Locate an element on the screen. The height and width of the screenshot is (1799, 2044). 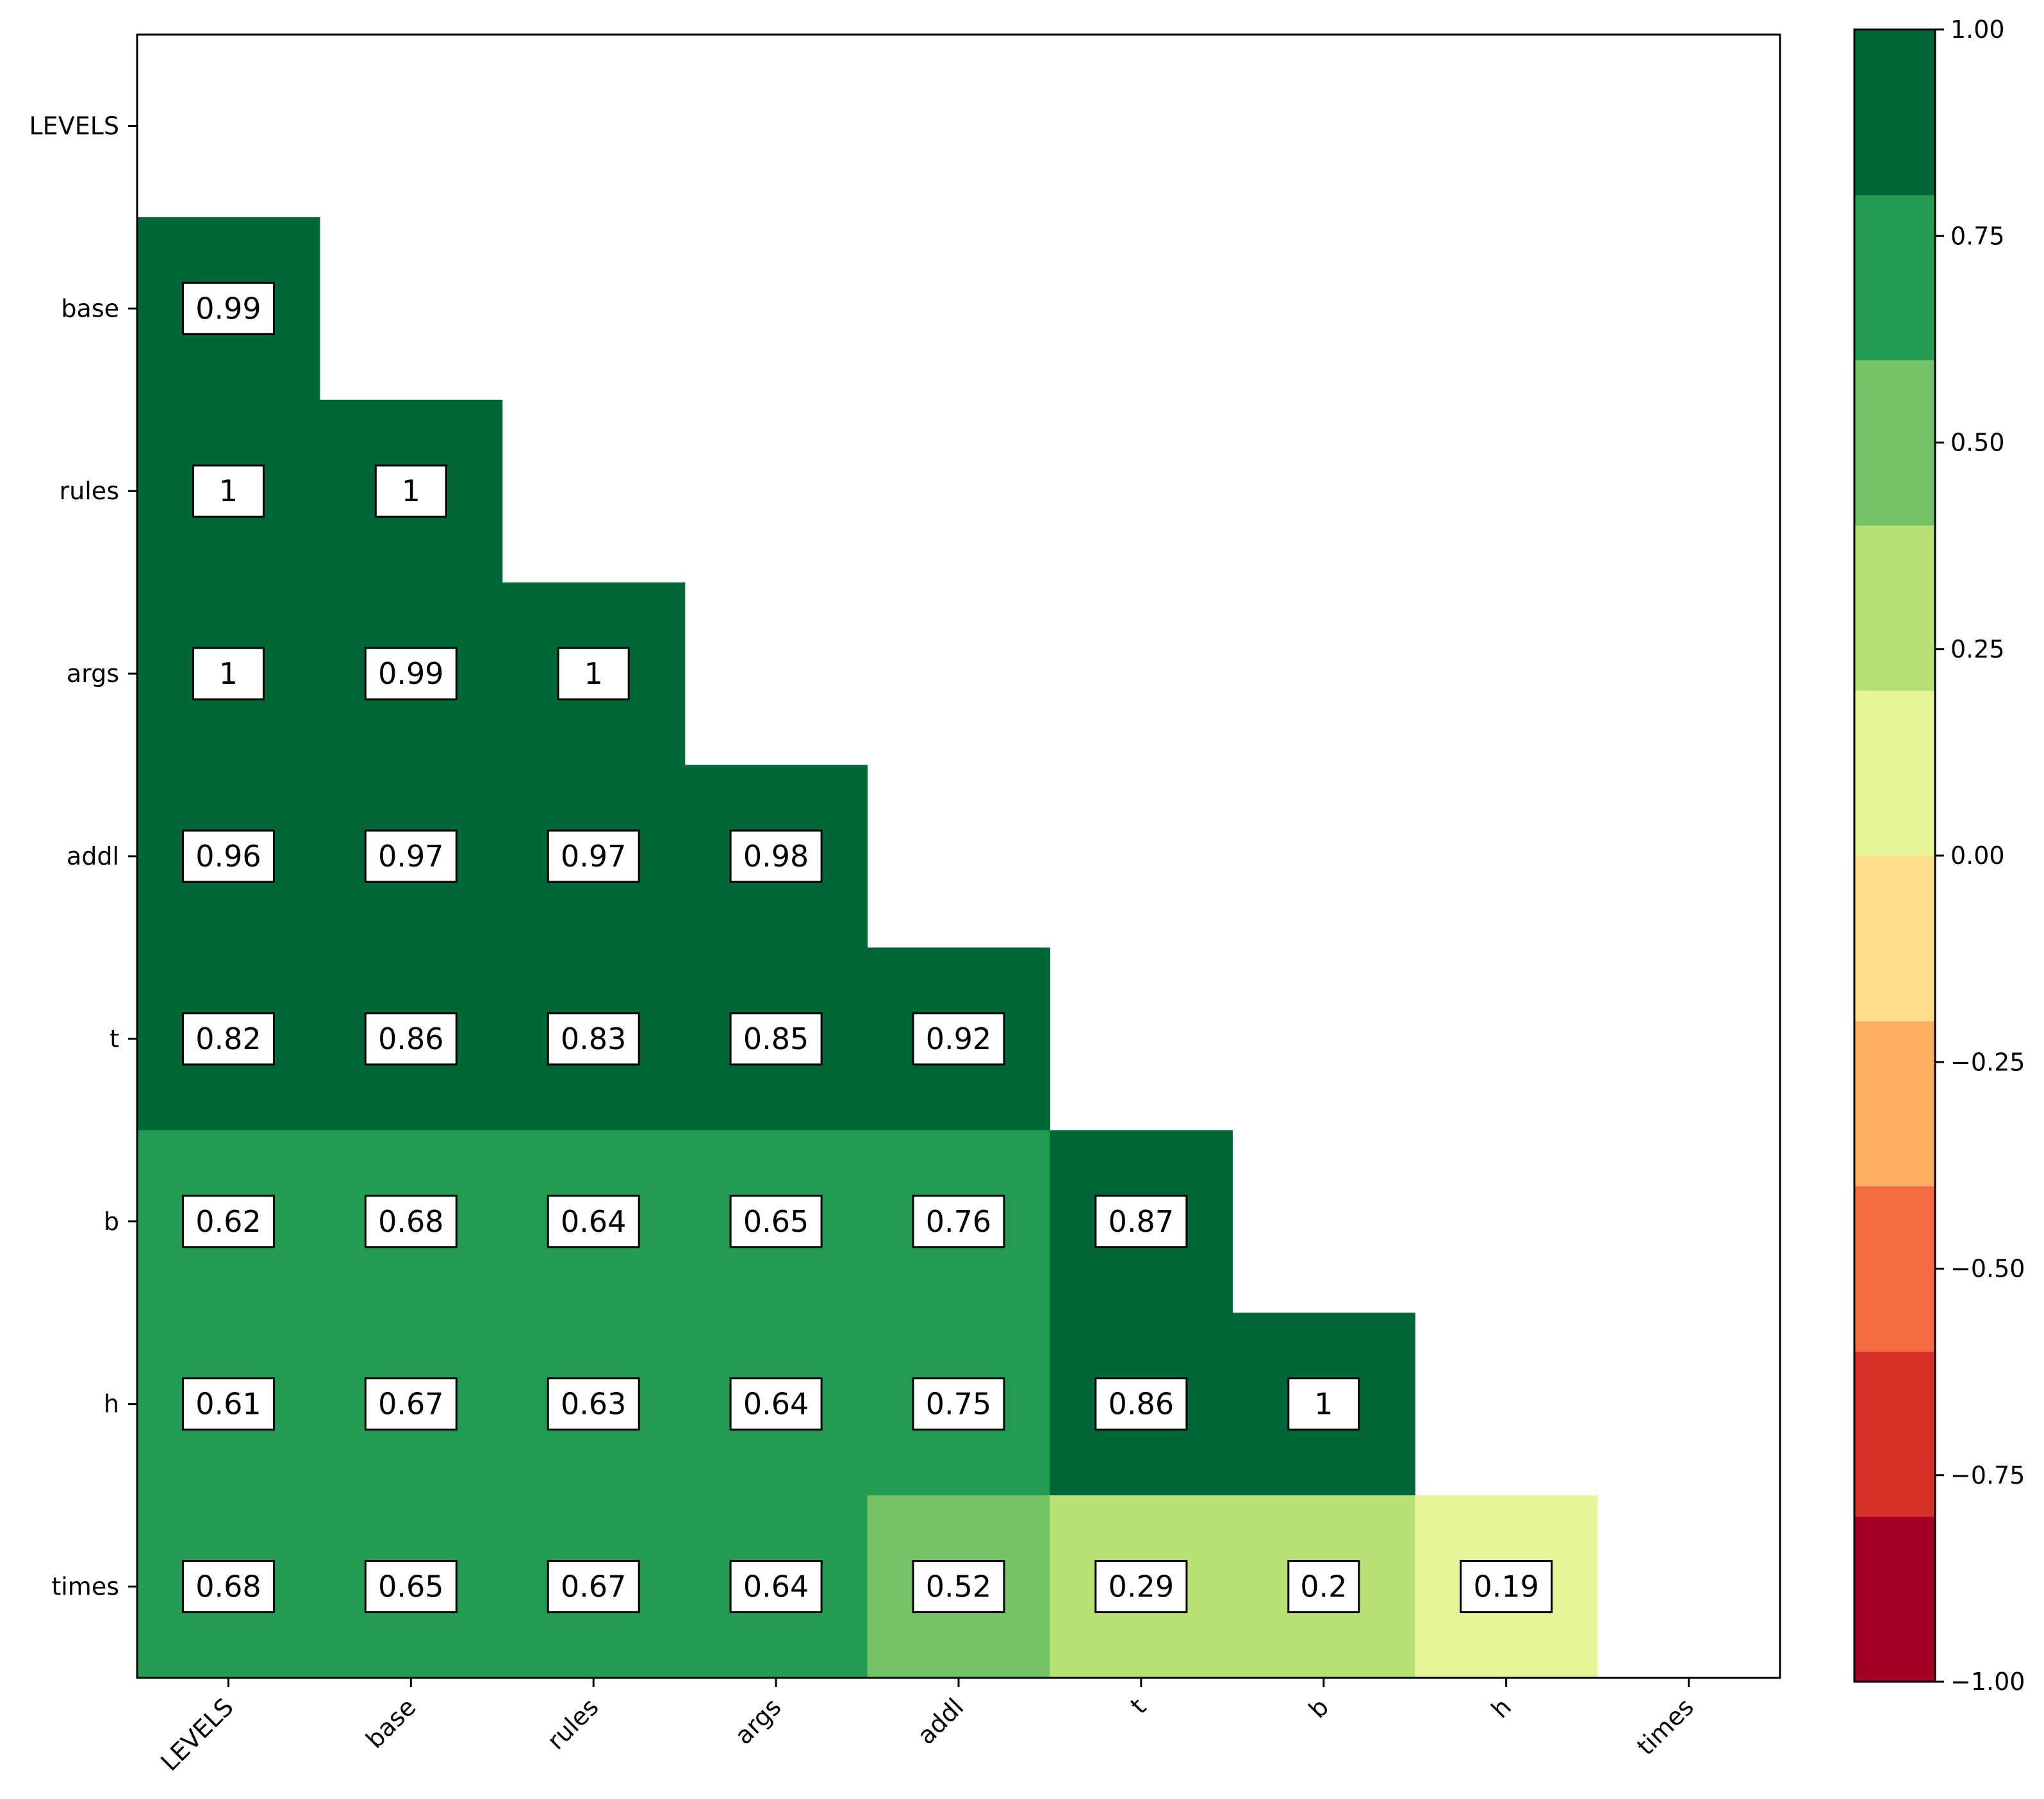
cell-value-label: 0.87 is located at coordinates (1141, 1221).